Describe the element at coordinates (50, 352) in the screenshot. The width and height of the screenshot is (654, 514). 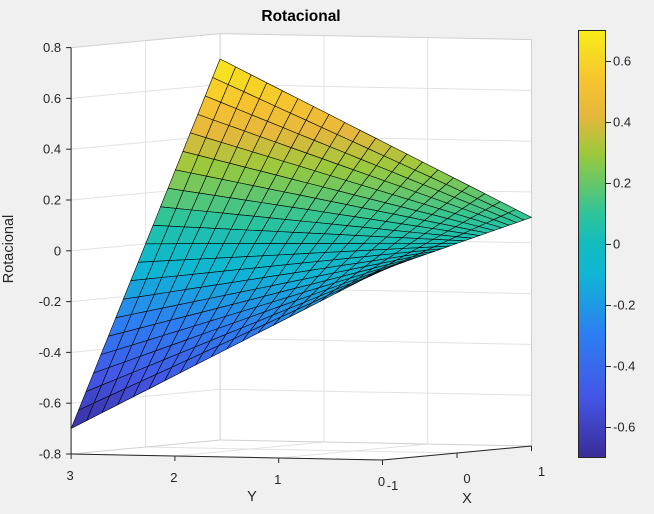
I see `z-tick-label: -0.4` at that location.